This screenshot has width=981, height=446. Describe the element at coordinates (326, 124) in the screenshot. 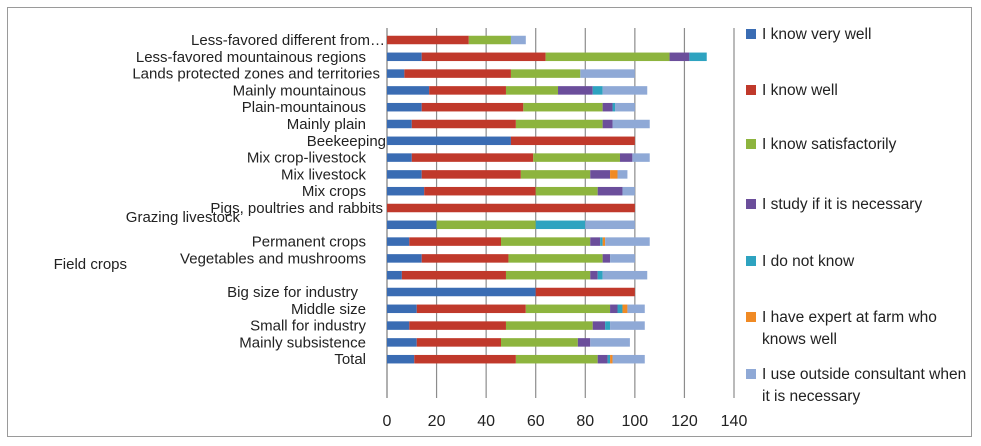

I see `category-label: Mainly plain` at that location.